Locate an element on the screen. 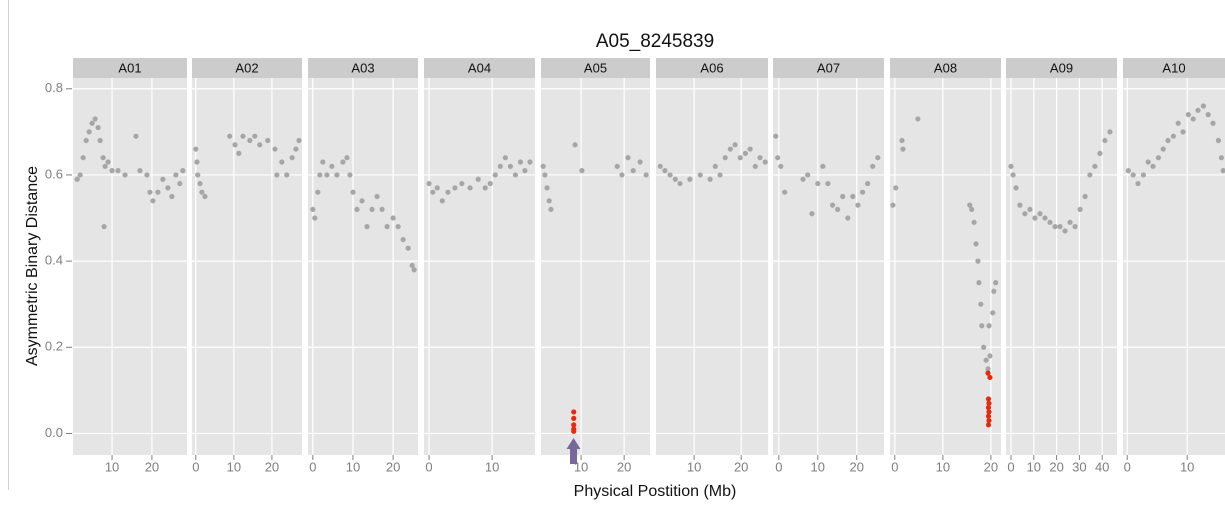  y-tick-label: 0.4 is located at coordinates (54, 260).